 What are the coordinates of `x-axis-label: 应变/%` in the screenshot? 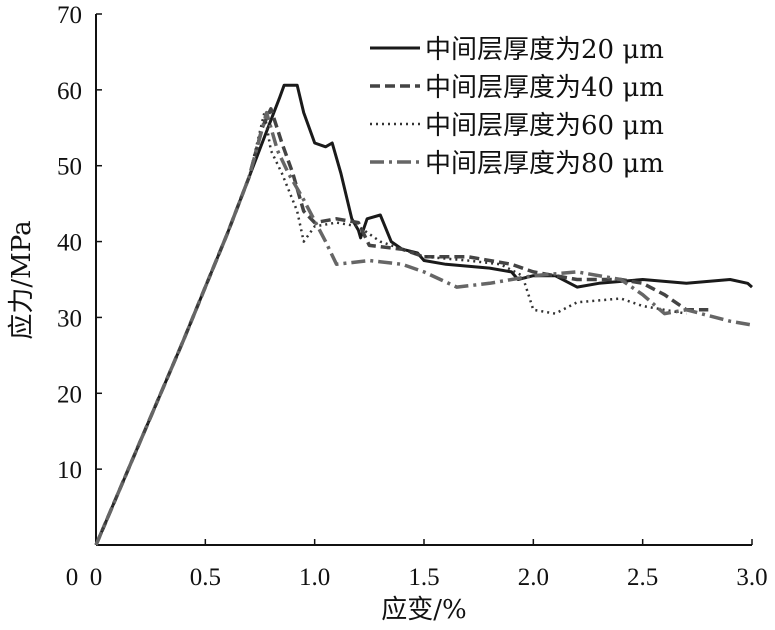 It's located at (423, 610).